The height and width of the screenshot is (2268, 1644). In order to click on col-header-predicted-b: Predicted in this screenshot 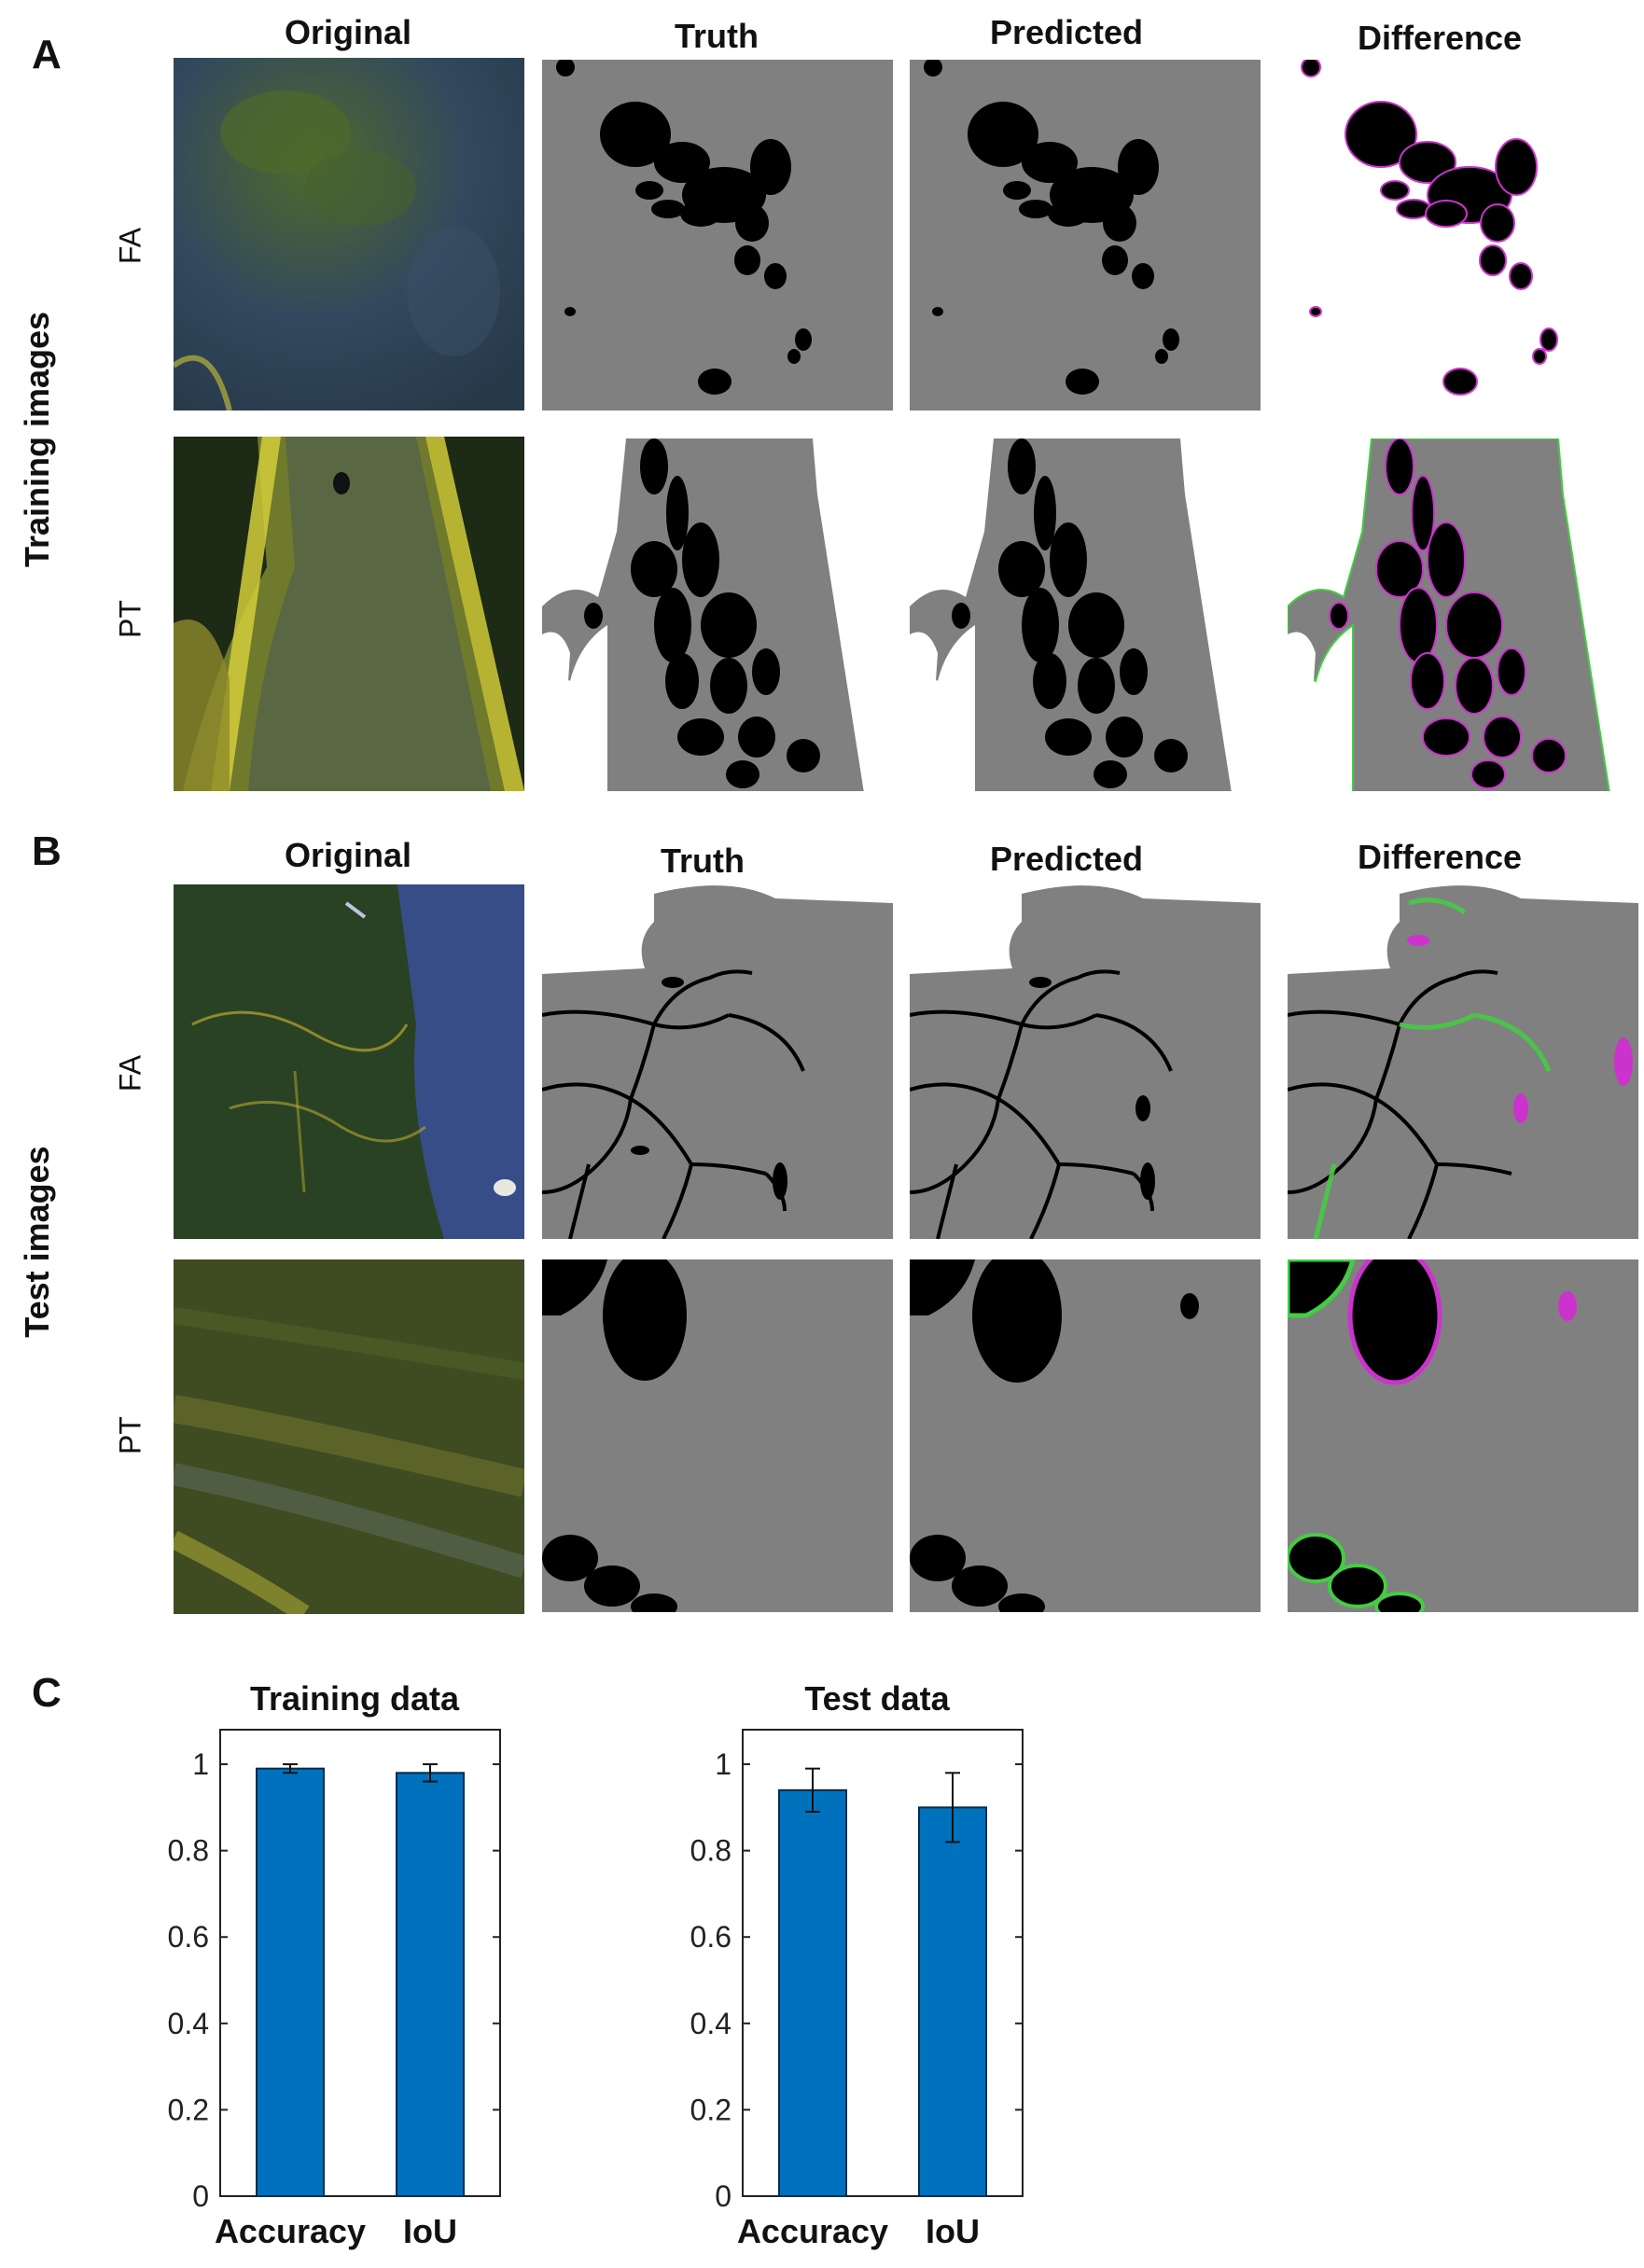, I will do `click(1067, 859)`.